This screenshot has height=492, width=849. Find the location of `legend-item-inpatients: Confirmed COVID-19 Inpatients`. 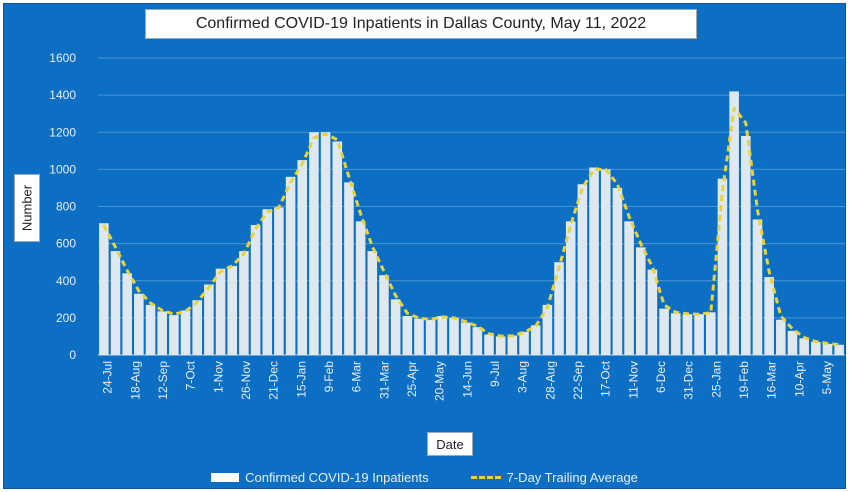

legend-item-inpatients: Confirmed COVID-19 Inpatients is located at coordinates (320, 477).